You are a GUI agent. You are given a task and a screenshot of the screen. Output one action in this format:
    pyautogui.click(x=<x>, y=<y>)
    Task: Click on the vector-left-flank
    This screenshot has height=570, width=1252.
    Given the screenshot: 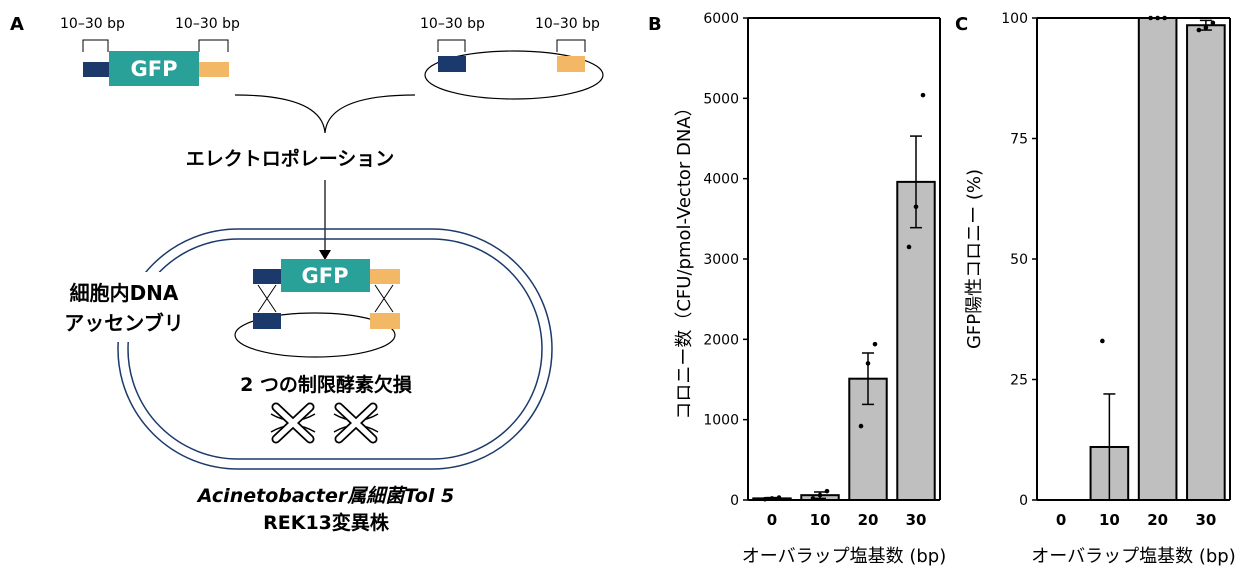 What is the action you would take?
    pyautogui.click(x=452, y=64)
    